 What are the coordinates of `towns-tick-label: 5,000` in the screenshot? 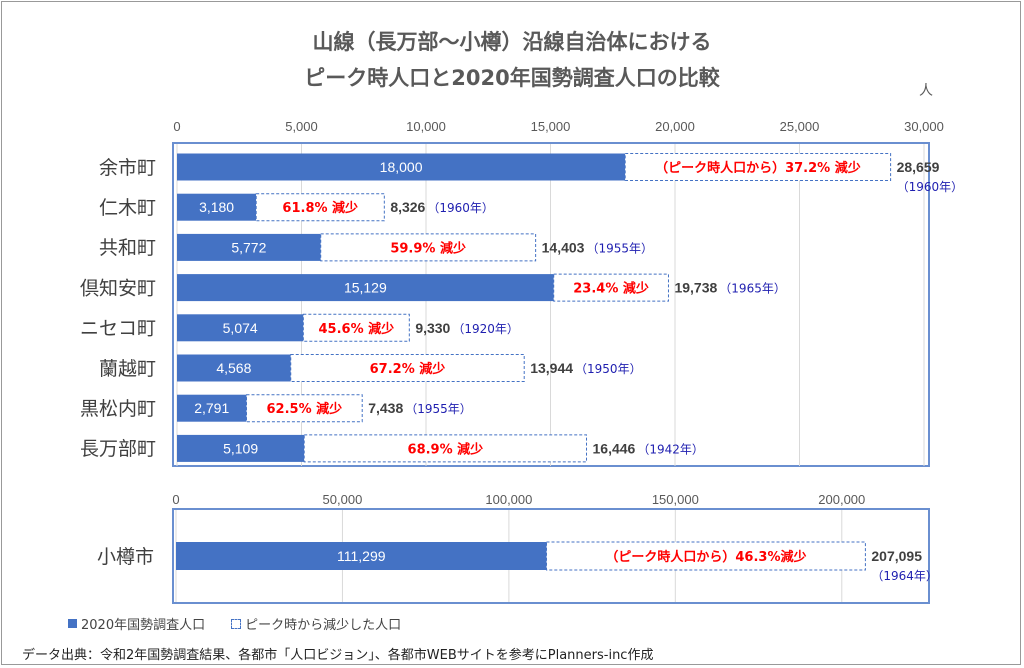 It's located at (301, 126).